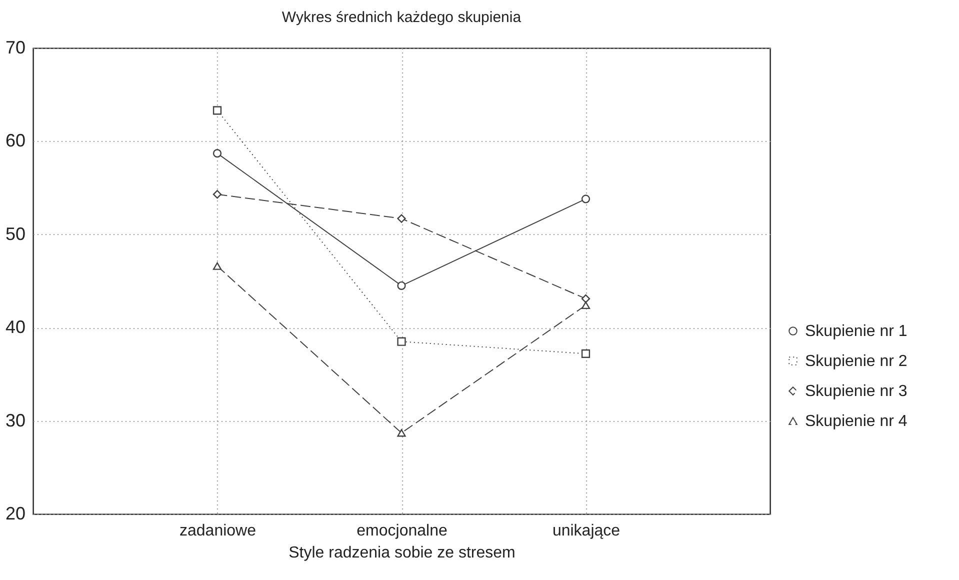 The image size is (959, 580). I want to click on y-tick-label: 30, so click(15, 420).